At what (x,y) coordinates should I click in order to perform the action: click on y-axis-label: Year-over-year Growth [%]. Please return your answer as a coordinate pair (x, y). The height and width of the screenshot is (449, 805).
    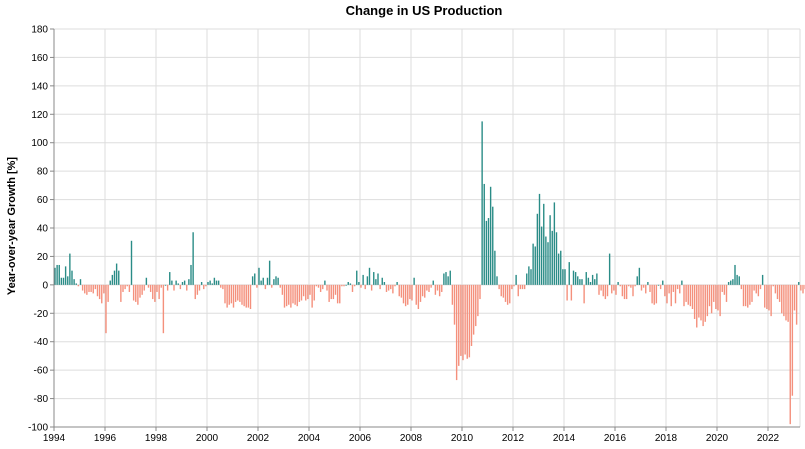
    Looking at the image, I should click on (12, 226).